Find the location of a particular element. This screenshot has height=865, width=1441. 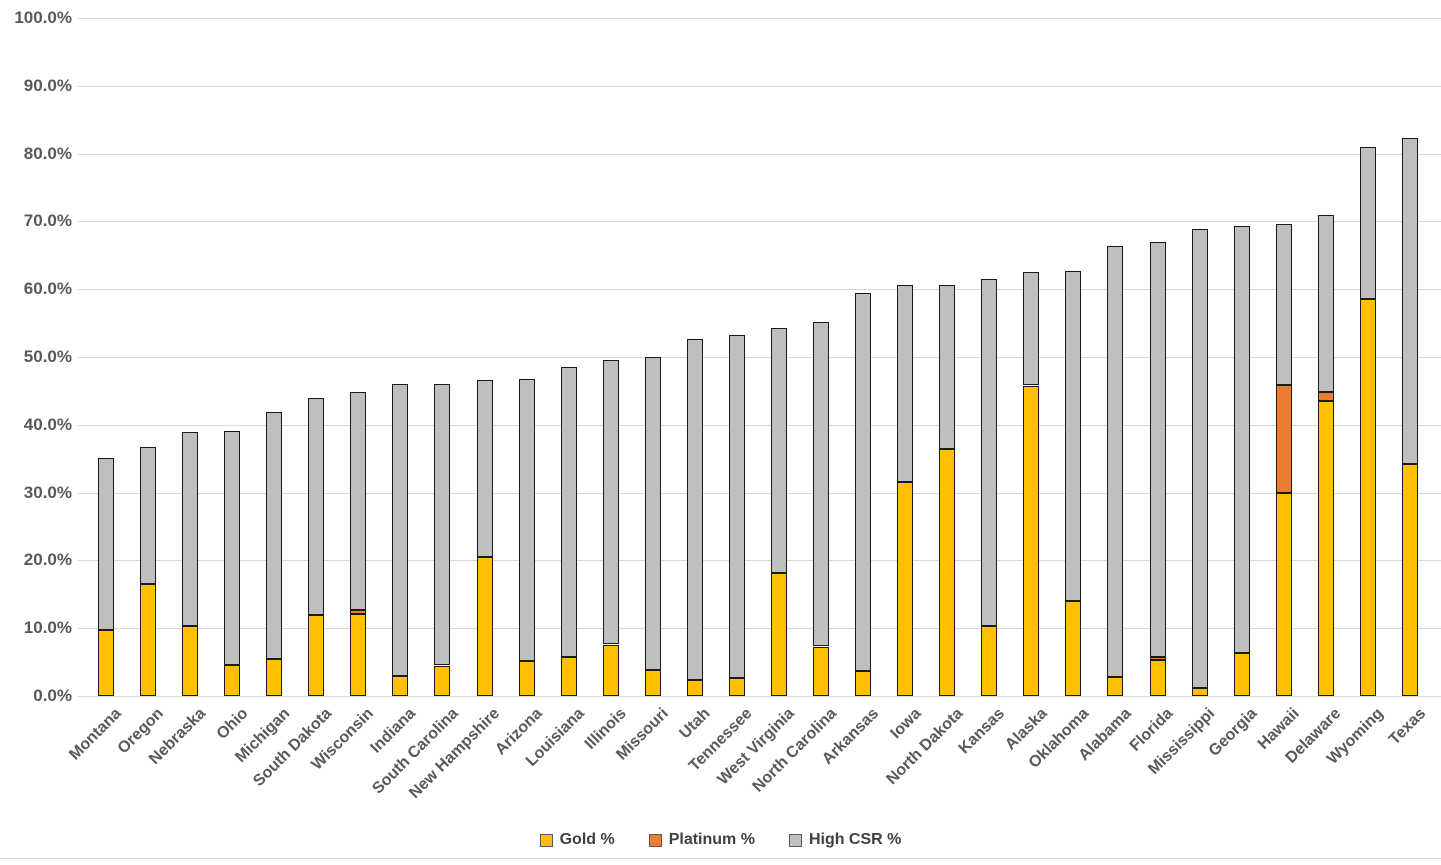

bar-segment-mississippi-high_csr is located at coordinates (1200, 458).